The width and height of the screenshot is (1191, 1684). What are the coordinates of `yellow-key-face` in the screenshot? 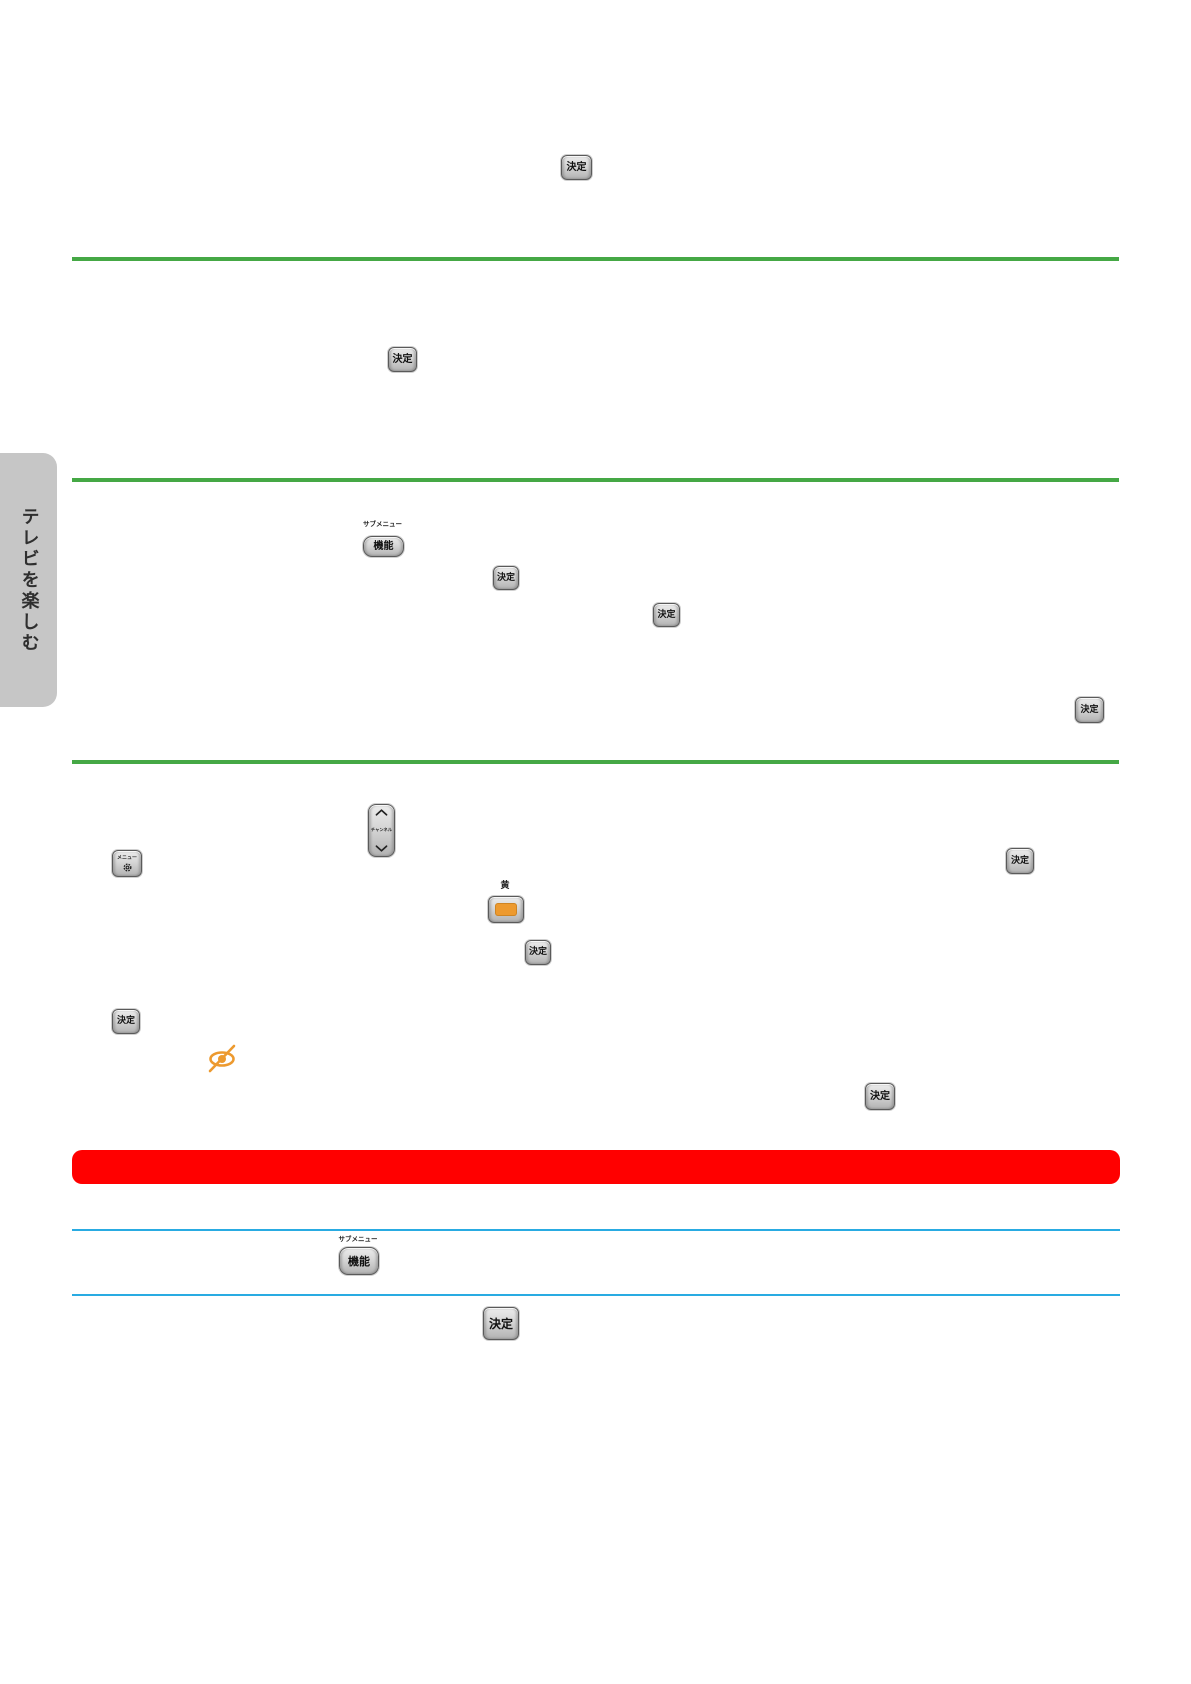 It's located at (506, 909).